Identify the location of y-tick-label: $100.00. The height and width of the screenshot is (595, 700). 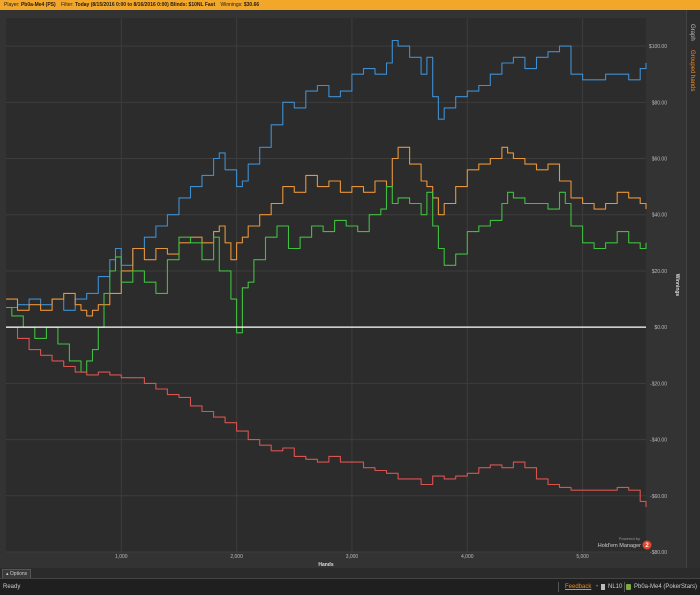
(658, 47).